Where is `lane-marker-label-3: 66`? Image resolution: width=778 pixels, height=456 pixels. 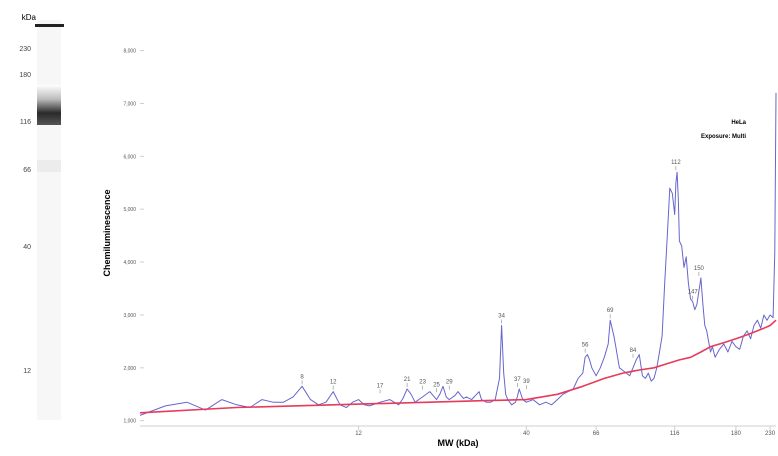 lane-marker-label-3: 66 is located at coordinates (27, 170).